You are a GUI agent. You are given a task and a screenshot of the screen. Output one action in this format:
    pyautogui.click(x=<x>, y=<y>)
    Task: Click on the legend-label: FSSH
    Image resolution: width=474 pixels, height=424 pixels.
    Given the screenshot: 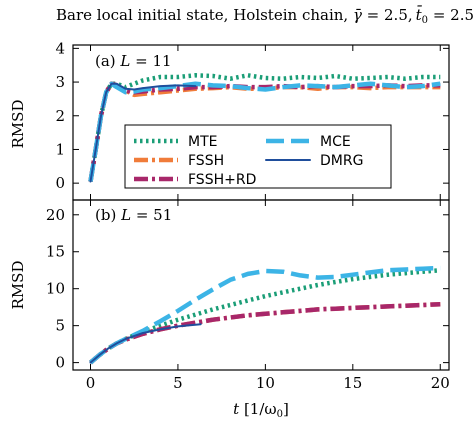 What is the action you would take?
    pyautogui.click(x=206, y=161)
    